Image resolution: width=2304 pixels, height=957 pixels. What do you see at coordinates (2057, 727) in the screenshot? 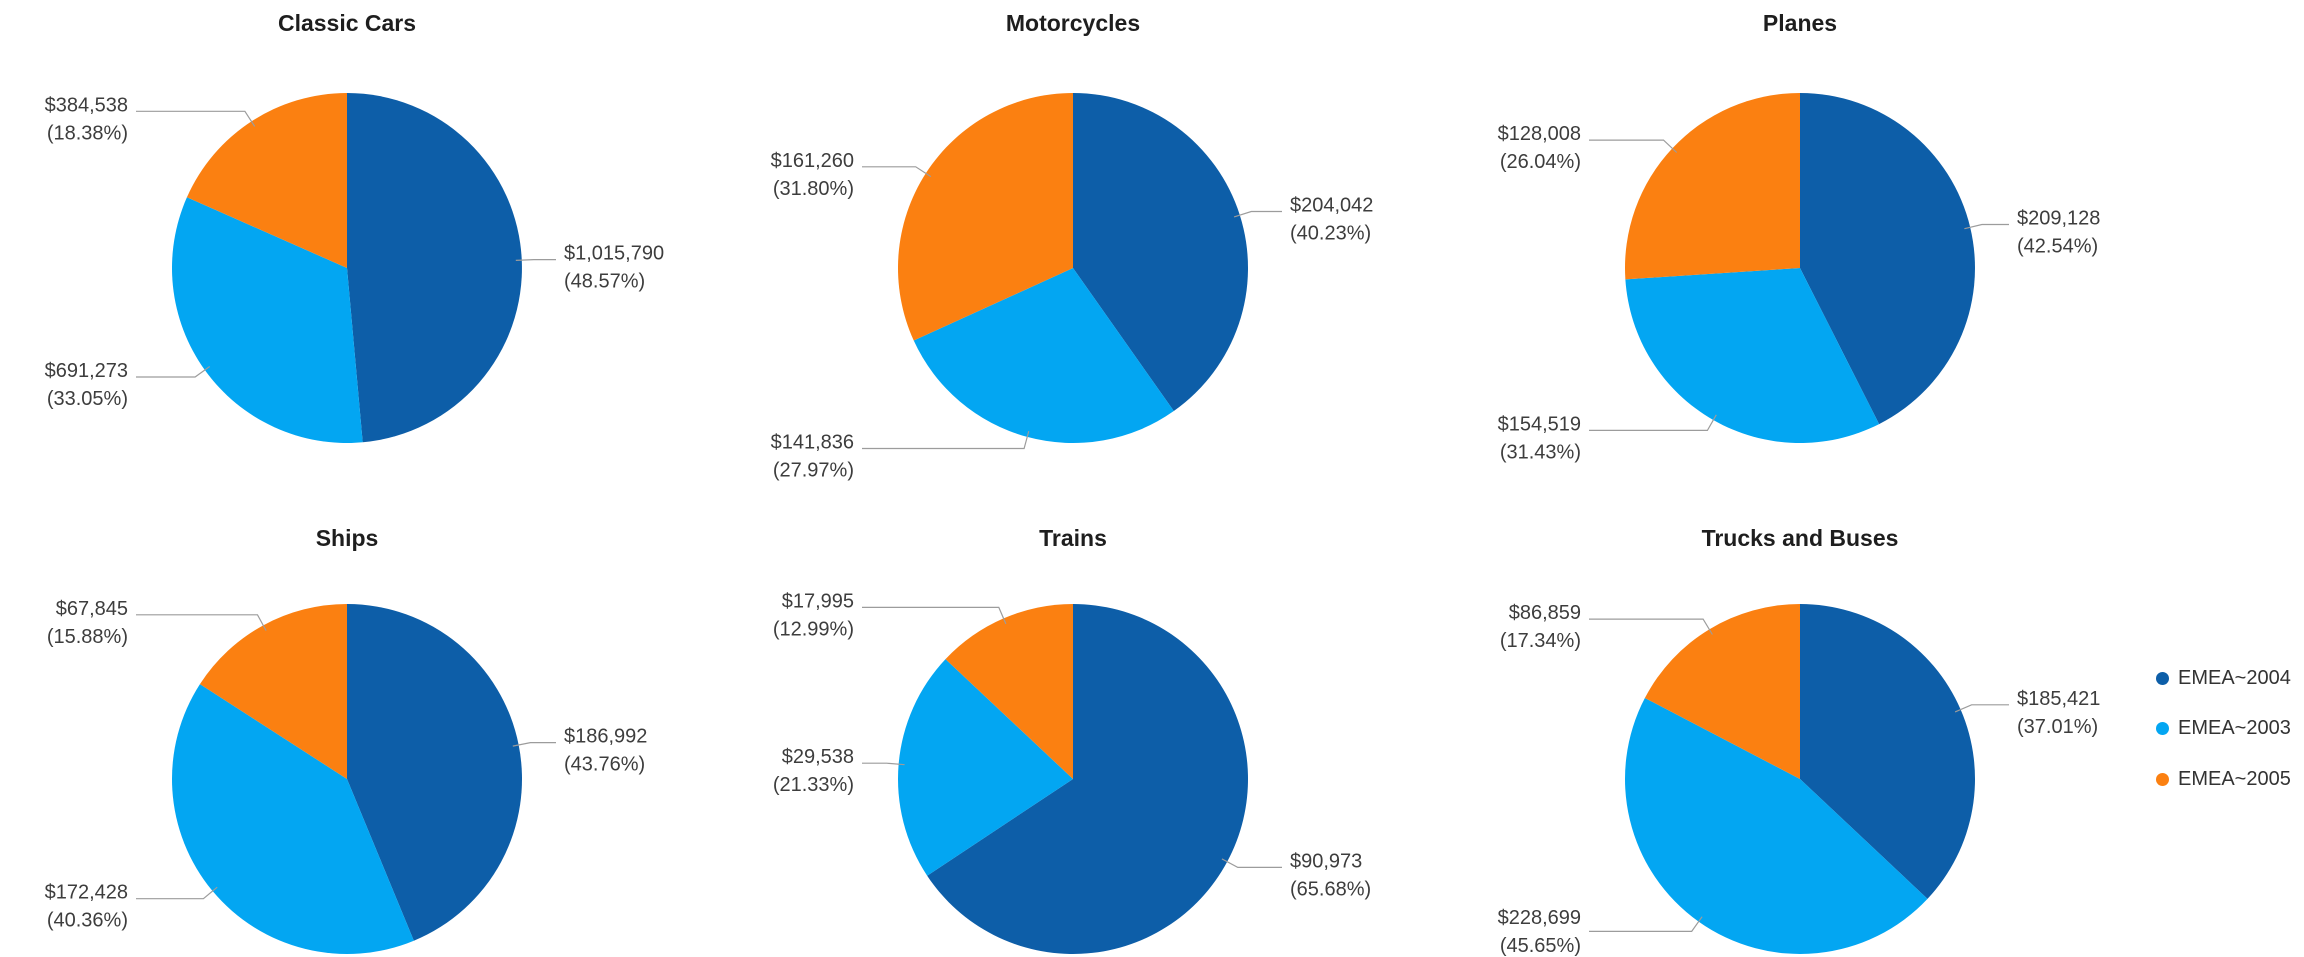
I see `slice-pct-label: (37.01%)` at bounding box center [2057, 727].